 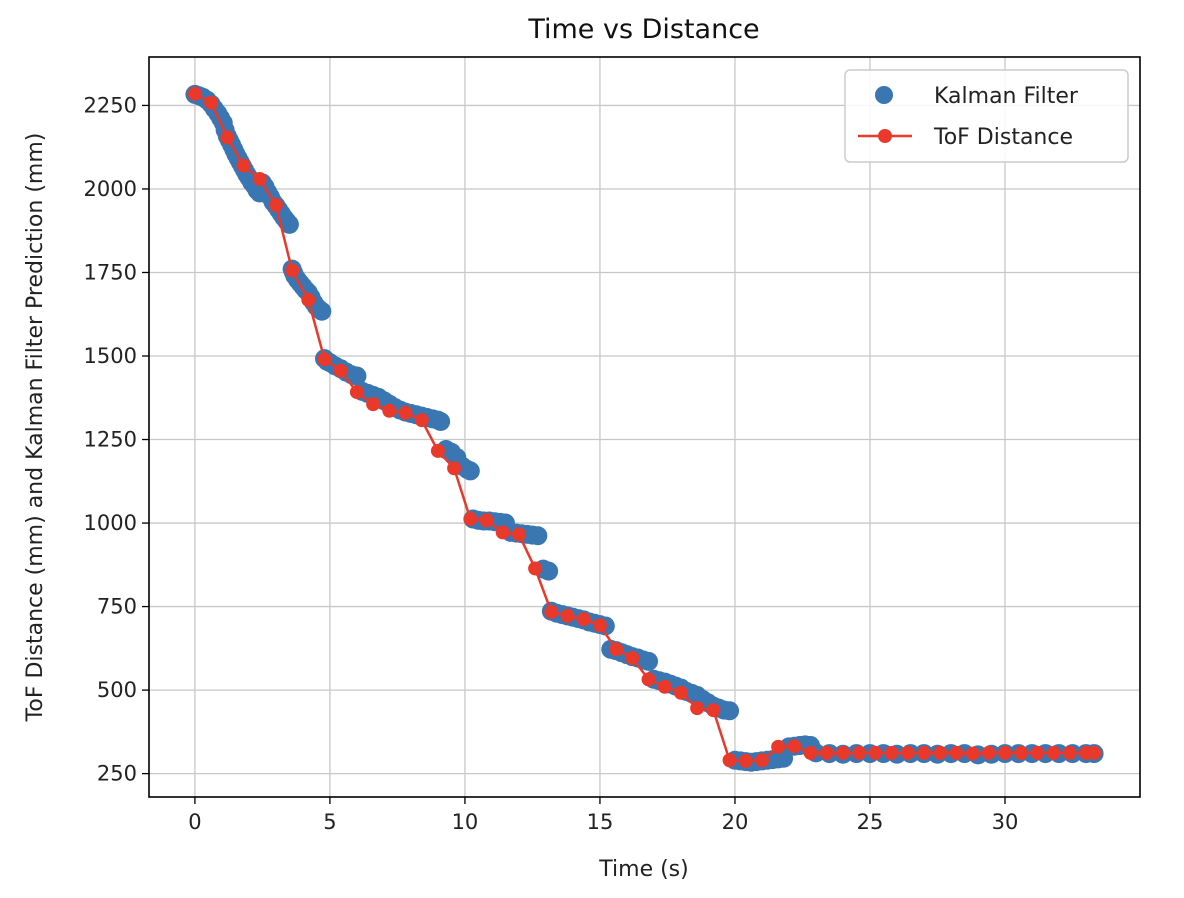 What do you see at coordinates (117, 774) in the screenshot?
I see `y-tick-label: 250` at bounding box center [117, 774].